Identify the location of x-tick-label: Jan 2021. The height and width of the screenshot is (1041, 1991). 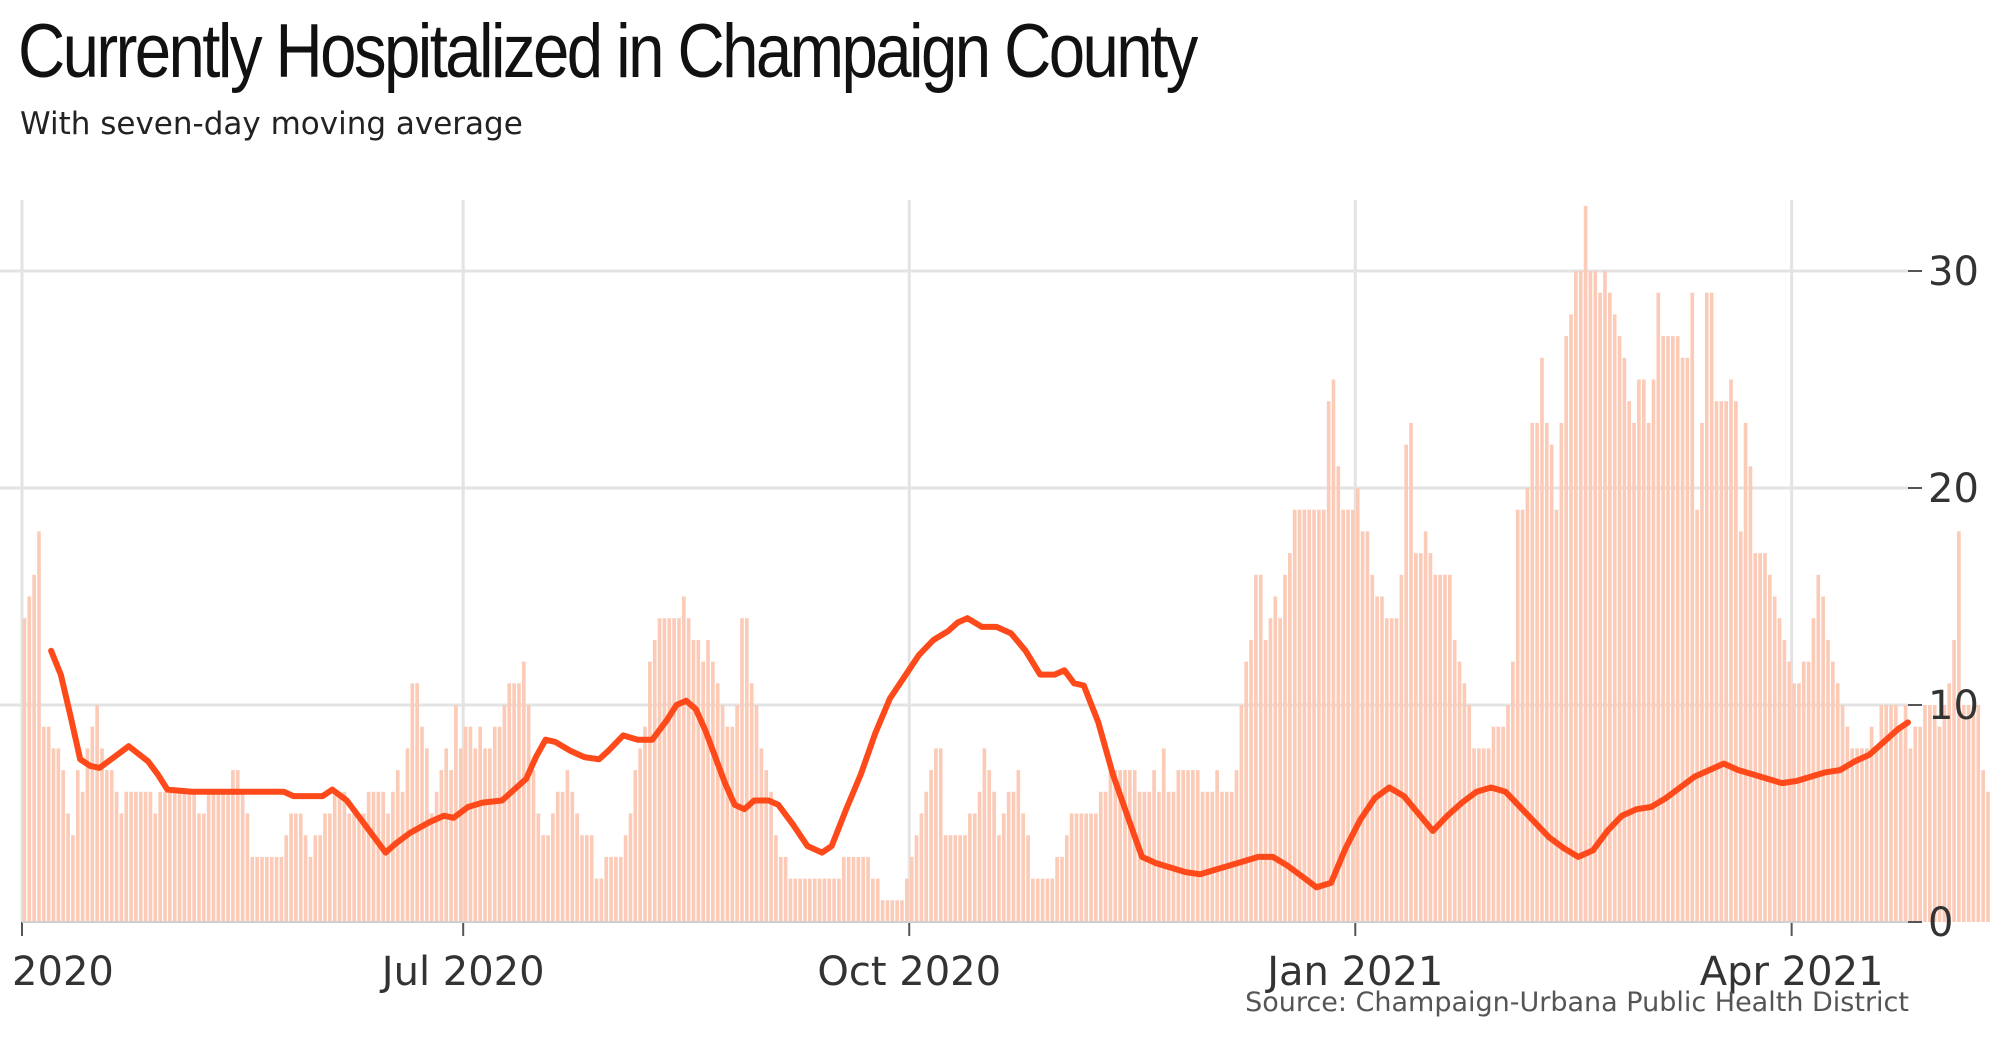
(1353, 972).